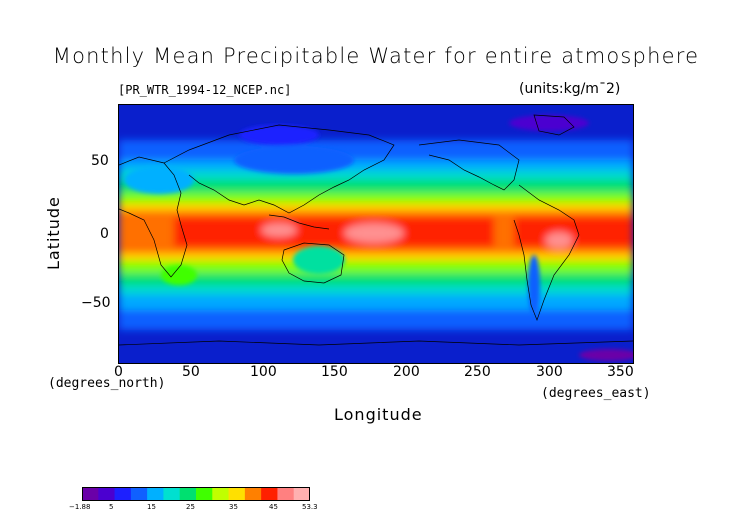 Image resolution: width=752 pixels, height=532 pixels. What do you see at coordinates (620, 372) in the screenshot?
I see `x-tick: 350` at bounding box center [620, 372].